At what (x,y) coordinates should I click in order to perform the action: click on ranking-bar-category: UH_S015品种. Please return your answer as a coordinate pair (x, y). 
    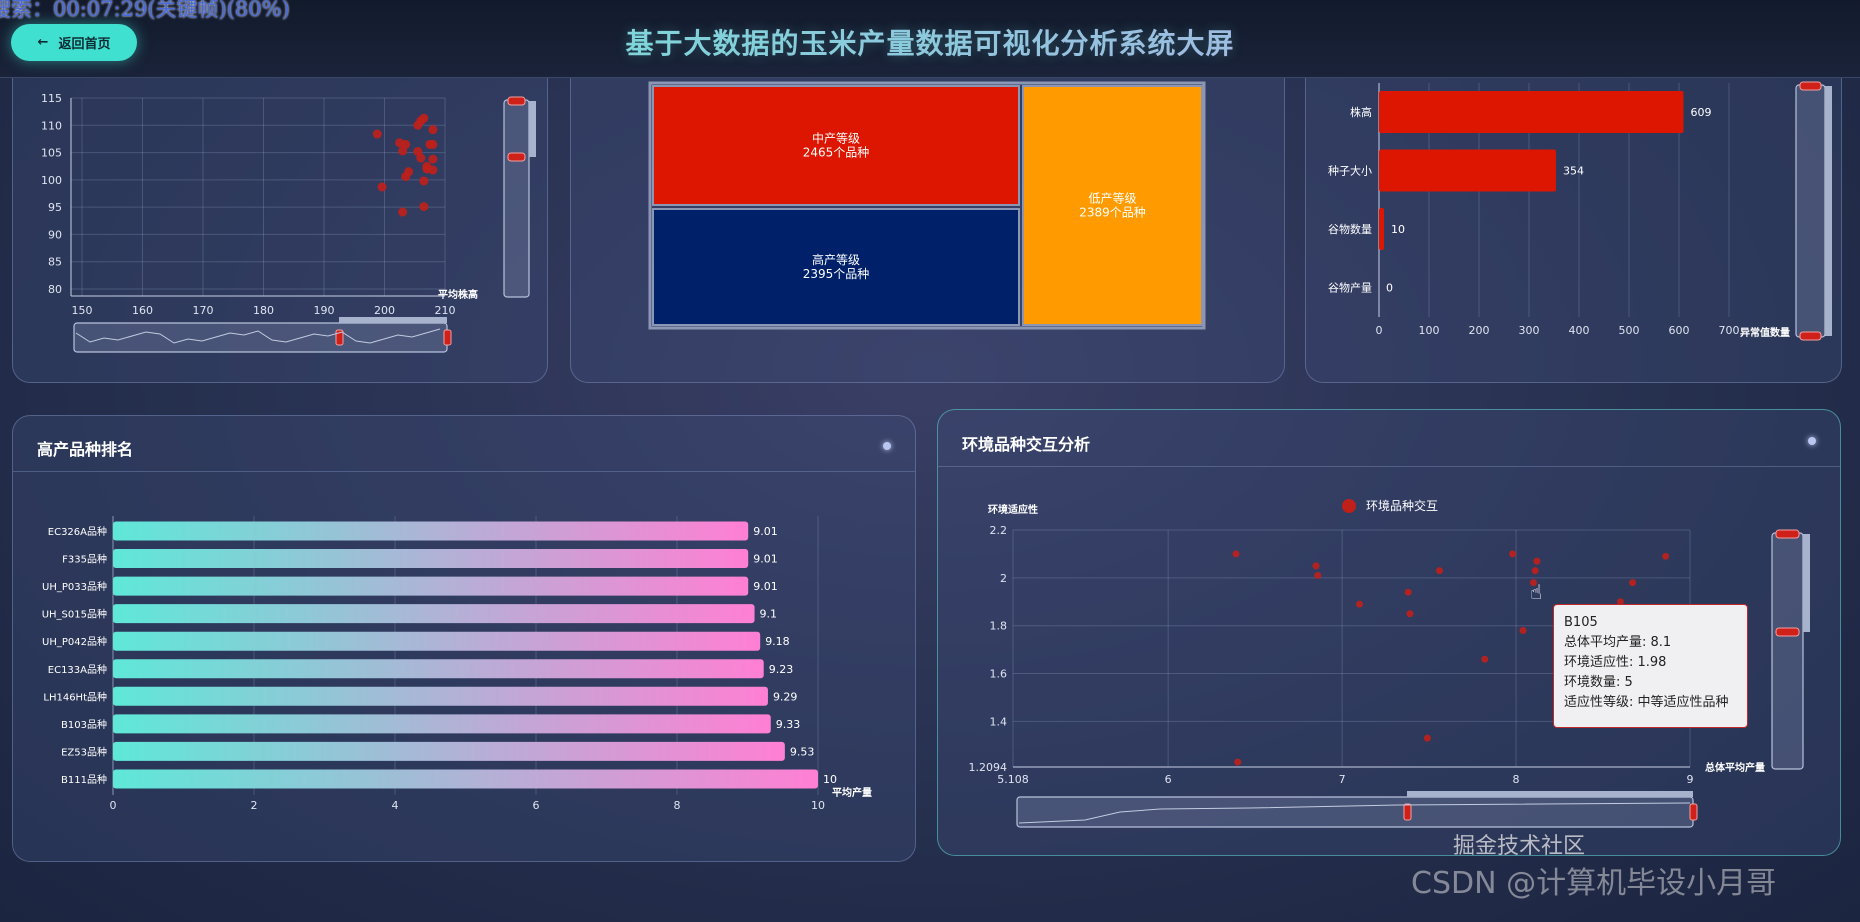
    Looking at the image, I should click on (74, 614).